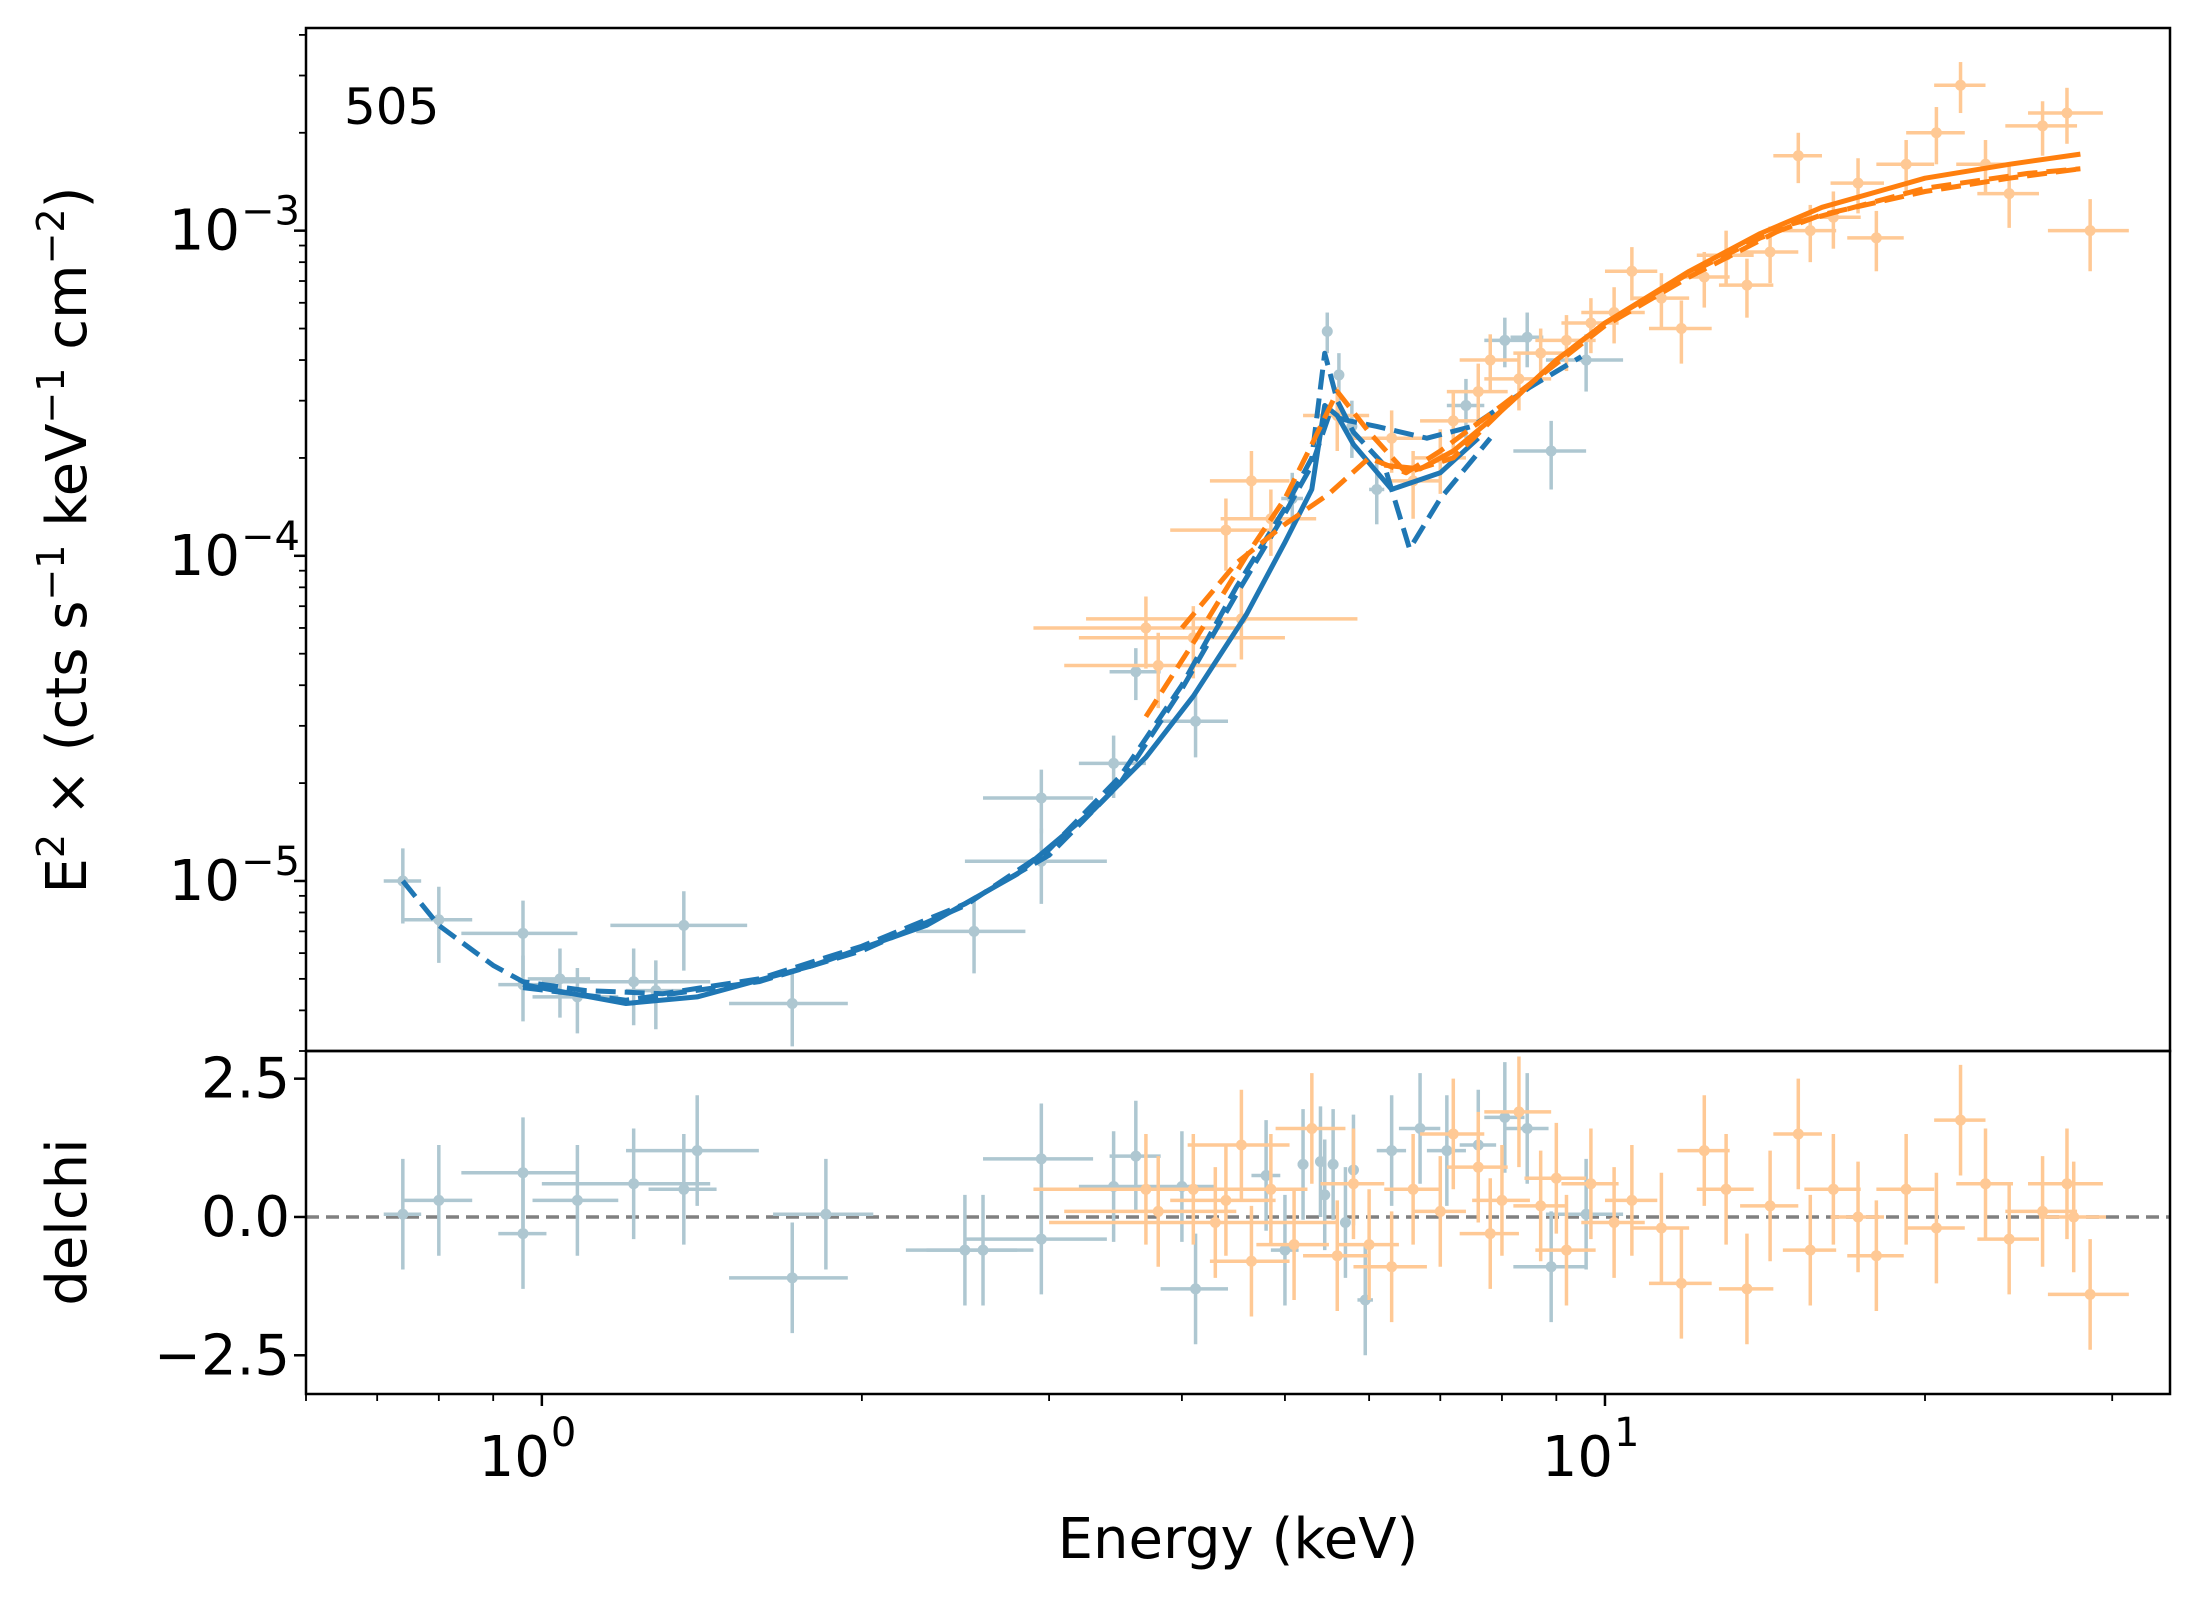 The image size is (2193, 1597). I want to click on spectrum-y-label-part: keV, so click(67, 484).